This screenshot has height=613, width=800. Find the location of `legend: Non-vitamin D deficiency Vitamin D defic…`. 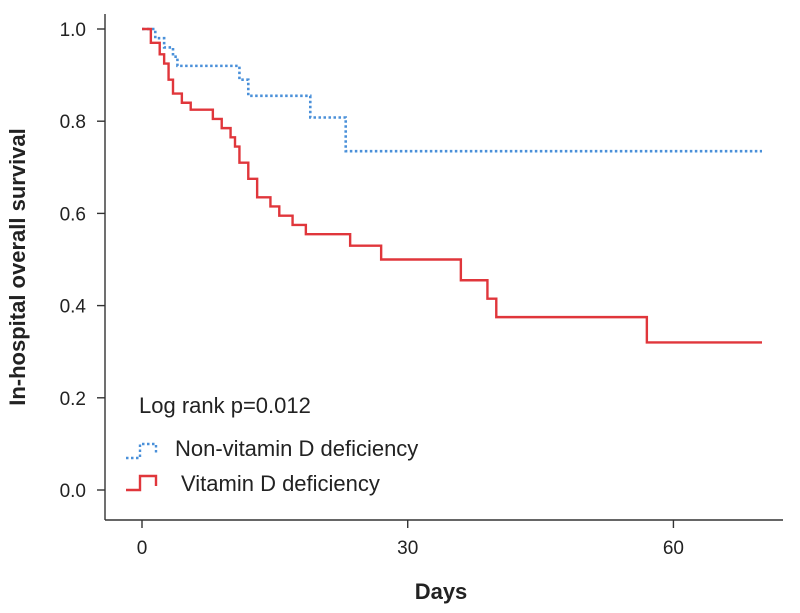

legend: Non-vitamin D deficiency Vitamin D defic… is located at coordinates (272, 466).